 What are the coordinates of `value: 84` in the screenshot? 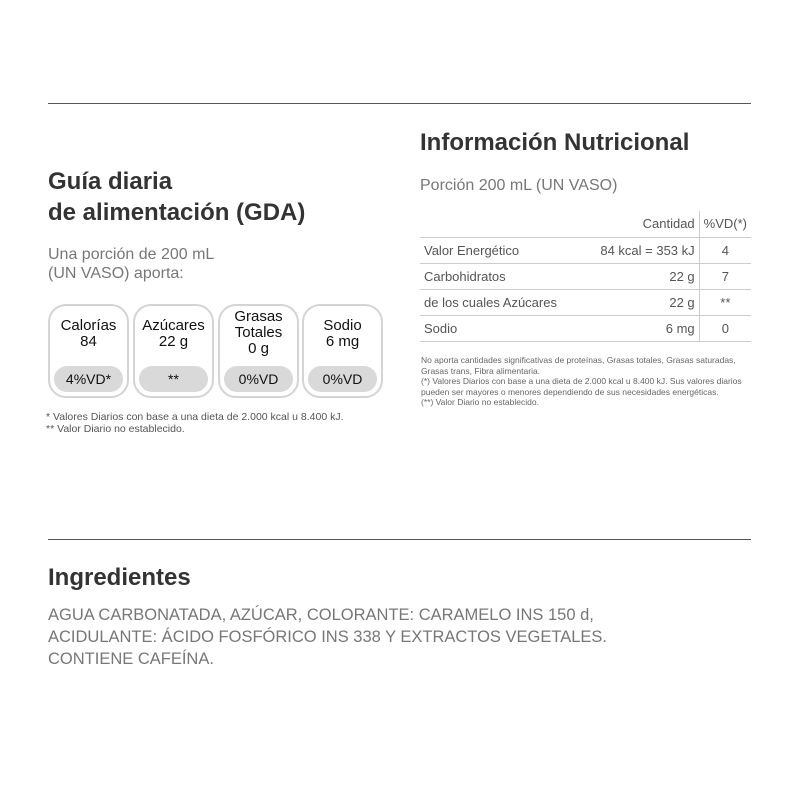 It's located at (88, 341).